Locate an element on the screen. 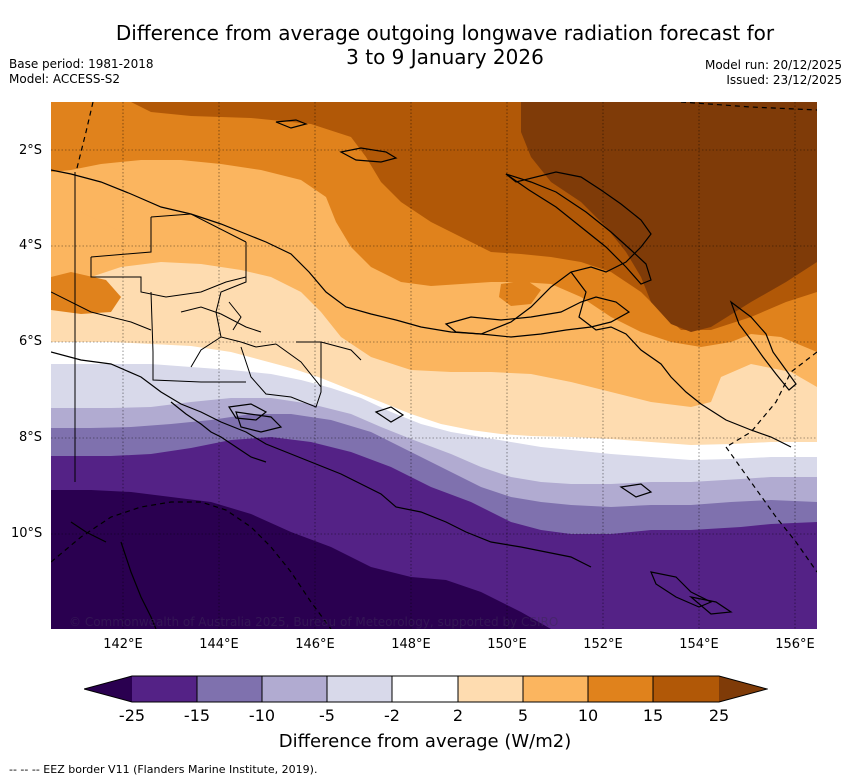 Image resolution: width=850 pixels, height=781 pixels. colorbar-tick-minus-25: -25 is located at coordinates (132, 715).